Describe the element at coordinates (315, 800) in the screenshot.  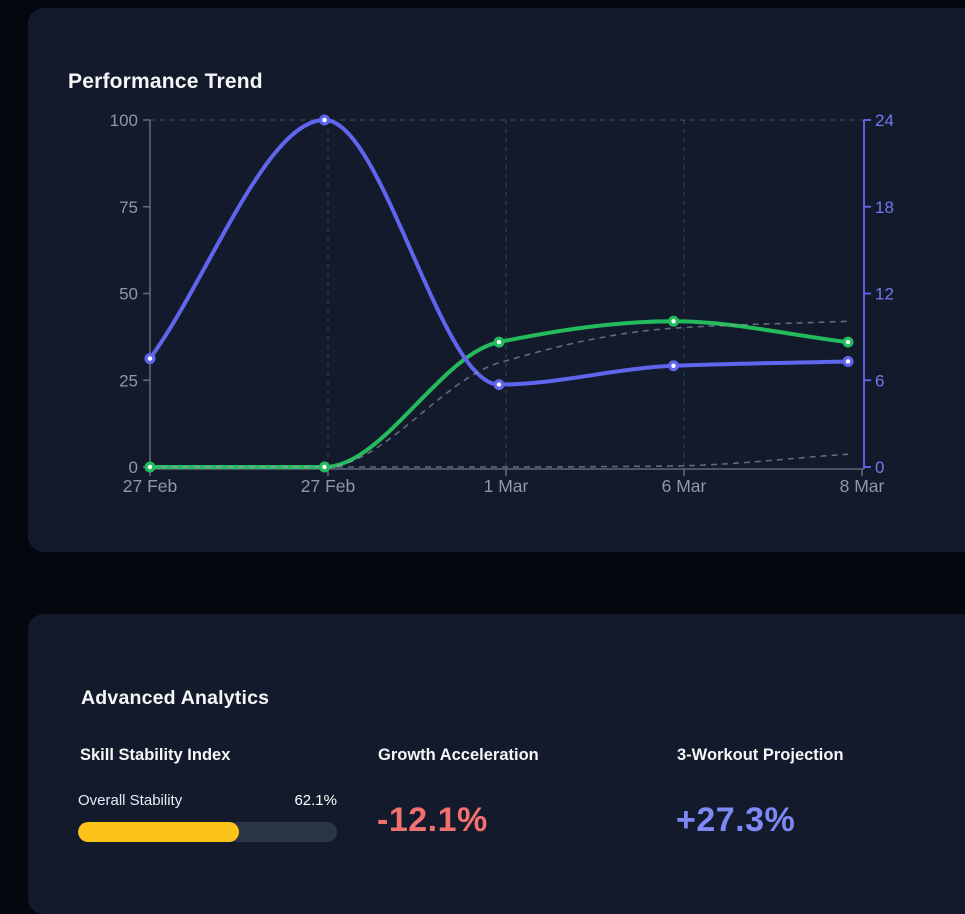
I see `stability-value: 62.1%` at that location.